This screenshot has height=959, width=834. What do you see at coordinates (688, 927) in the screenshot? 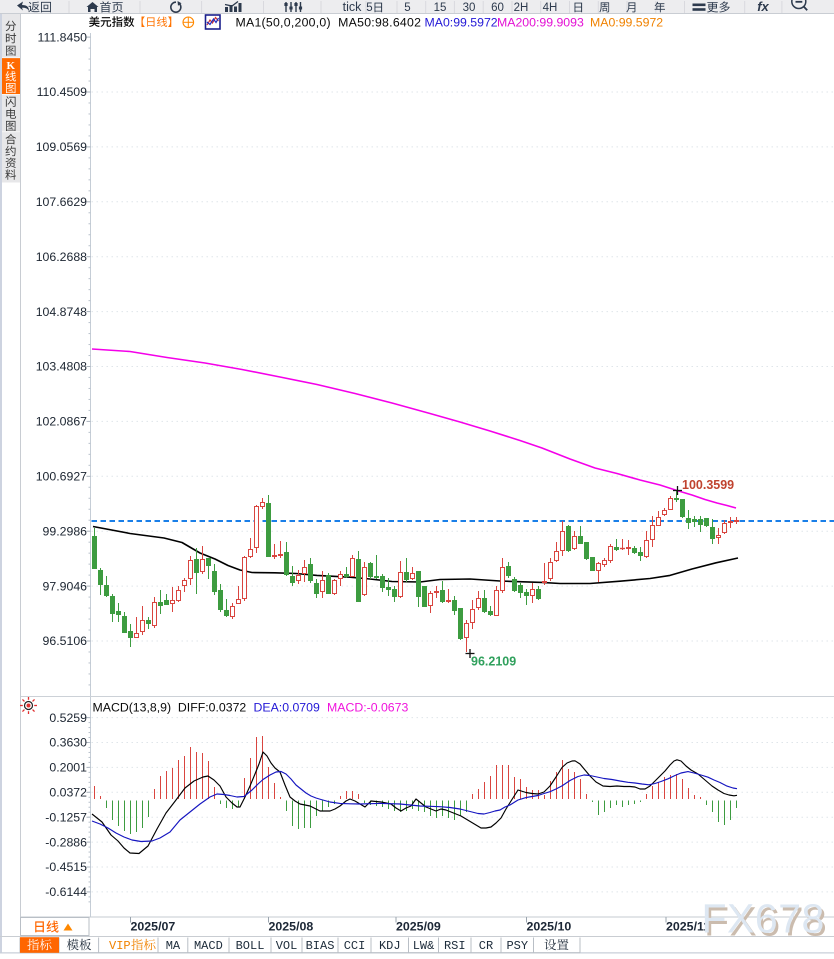
I see `svg-text: 2025/11` at bounding box center [688, 927].